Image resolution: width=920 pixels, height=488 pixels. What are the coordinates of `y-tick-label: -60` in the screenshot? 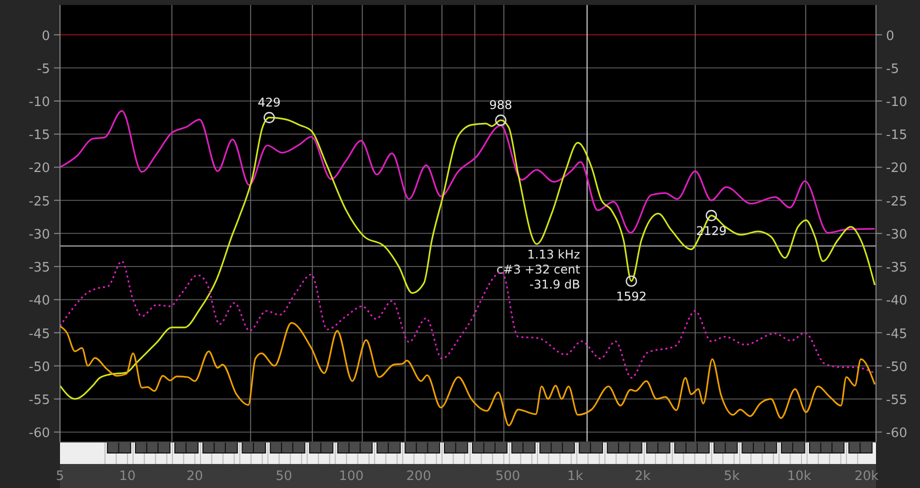 It's located at (39, 434).